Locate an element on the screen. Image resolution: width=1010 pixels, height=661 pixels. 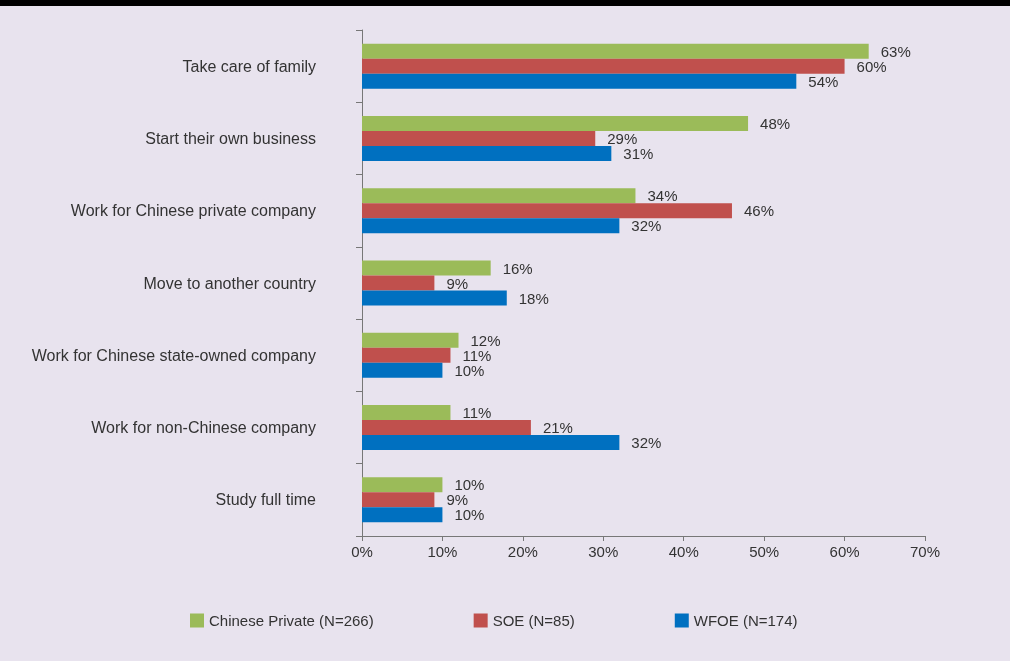
y-tick-label: Take care of family is located at coordinates (249, 66).